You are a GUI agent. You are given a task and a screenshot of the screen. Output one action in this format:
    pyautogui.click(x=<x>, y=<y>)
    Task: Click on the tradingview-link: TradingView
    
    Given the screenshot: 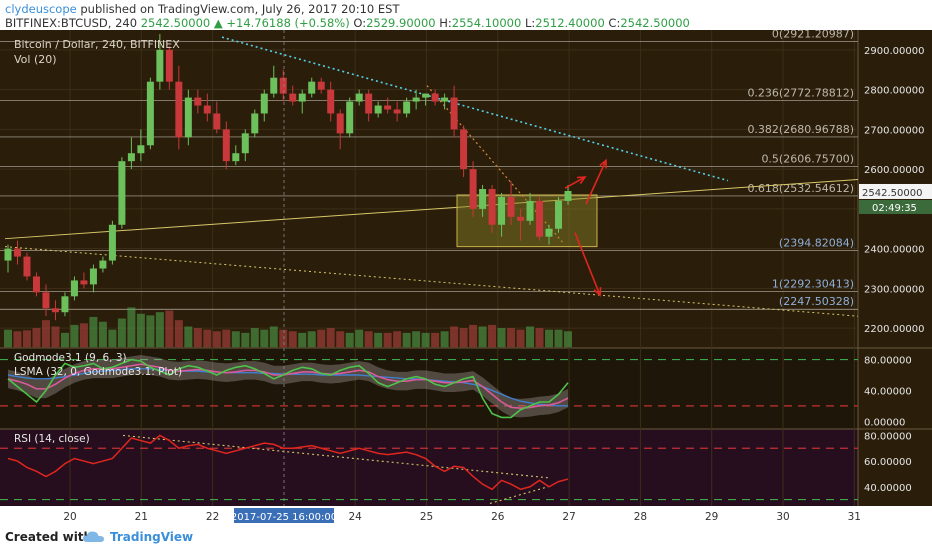 What is the action you would take?
    pyautogui.click(x=152, y=537)
    